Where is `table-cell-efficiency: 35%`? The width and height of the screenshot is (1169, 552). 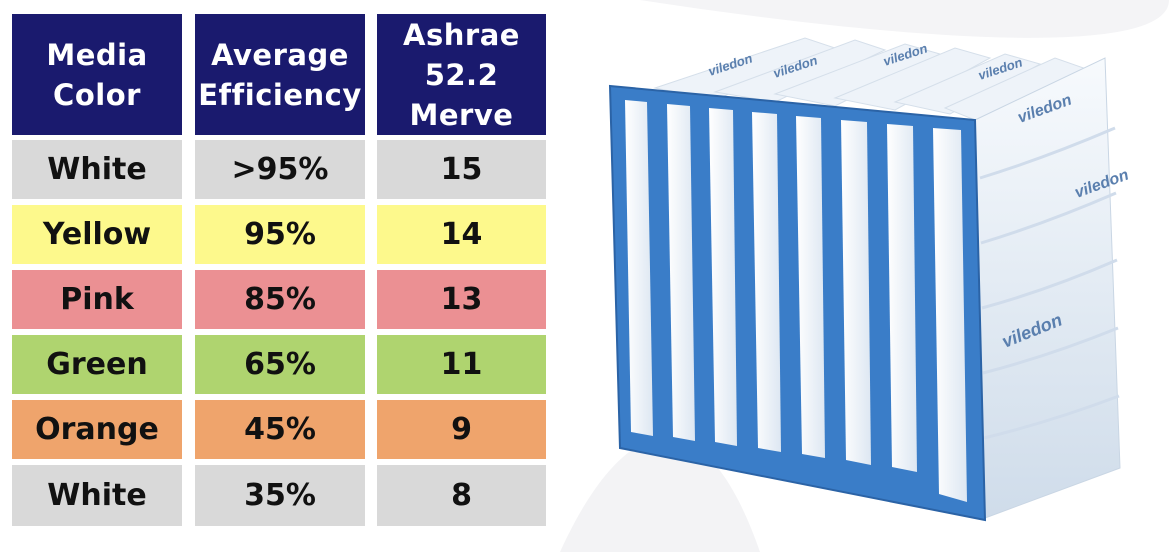
table-cell-efficiency: 35% is located at coordinates (280, 495).